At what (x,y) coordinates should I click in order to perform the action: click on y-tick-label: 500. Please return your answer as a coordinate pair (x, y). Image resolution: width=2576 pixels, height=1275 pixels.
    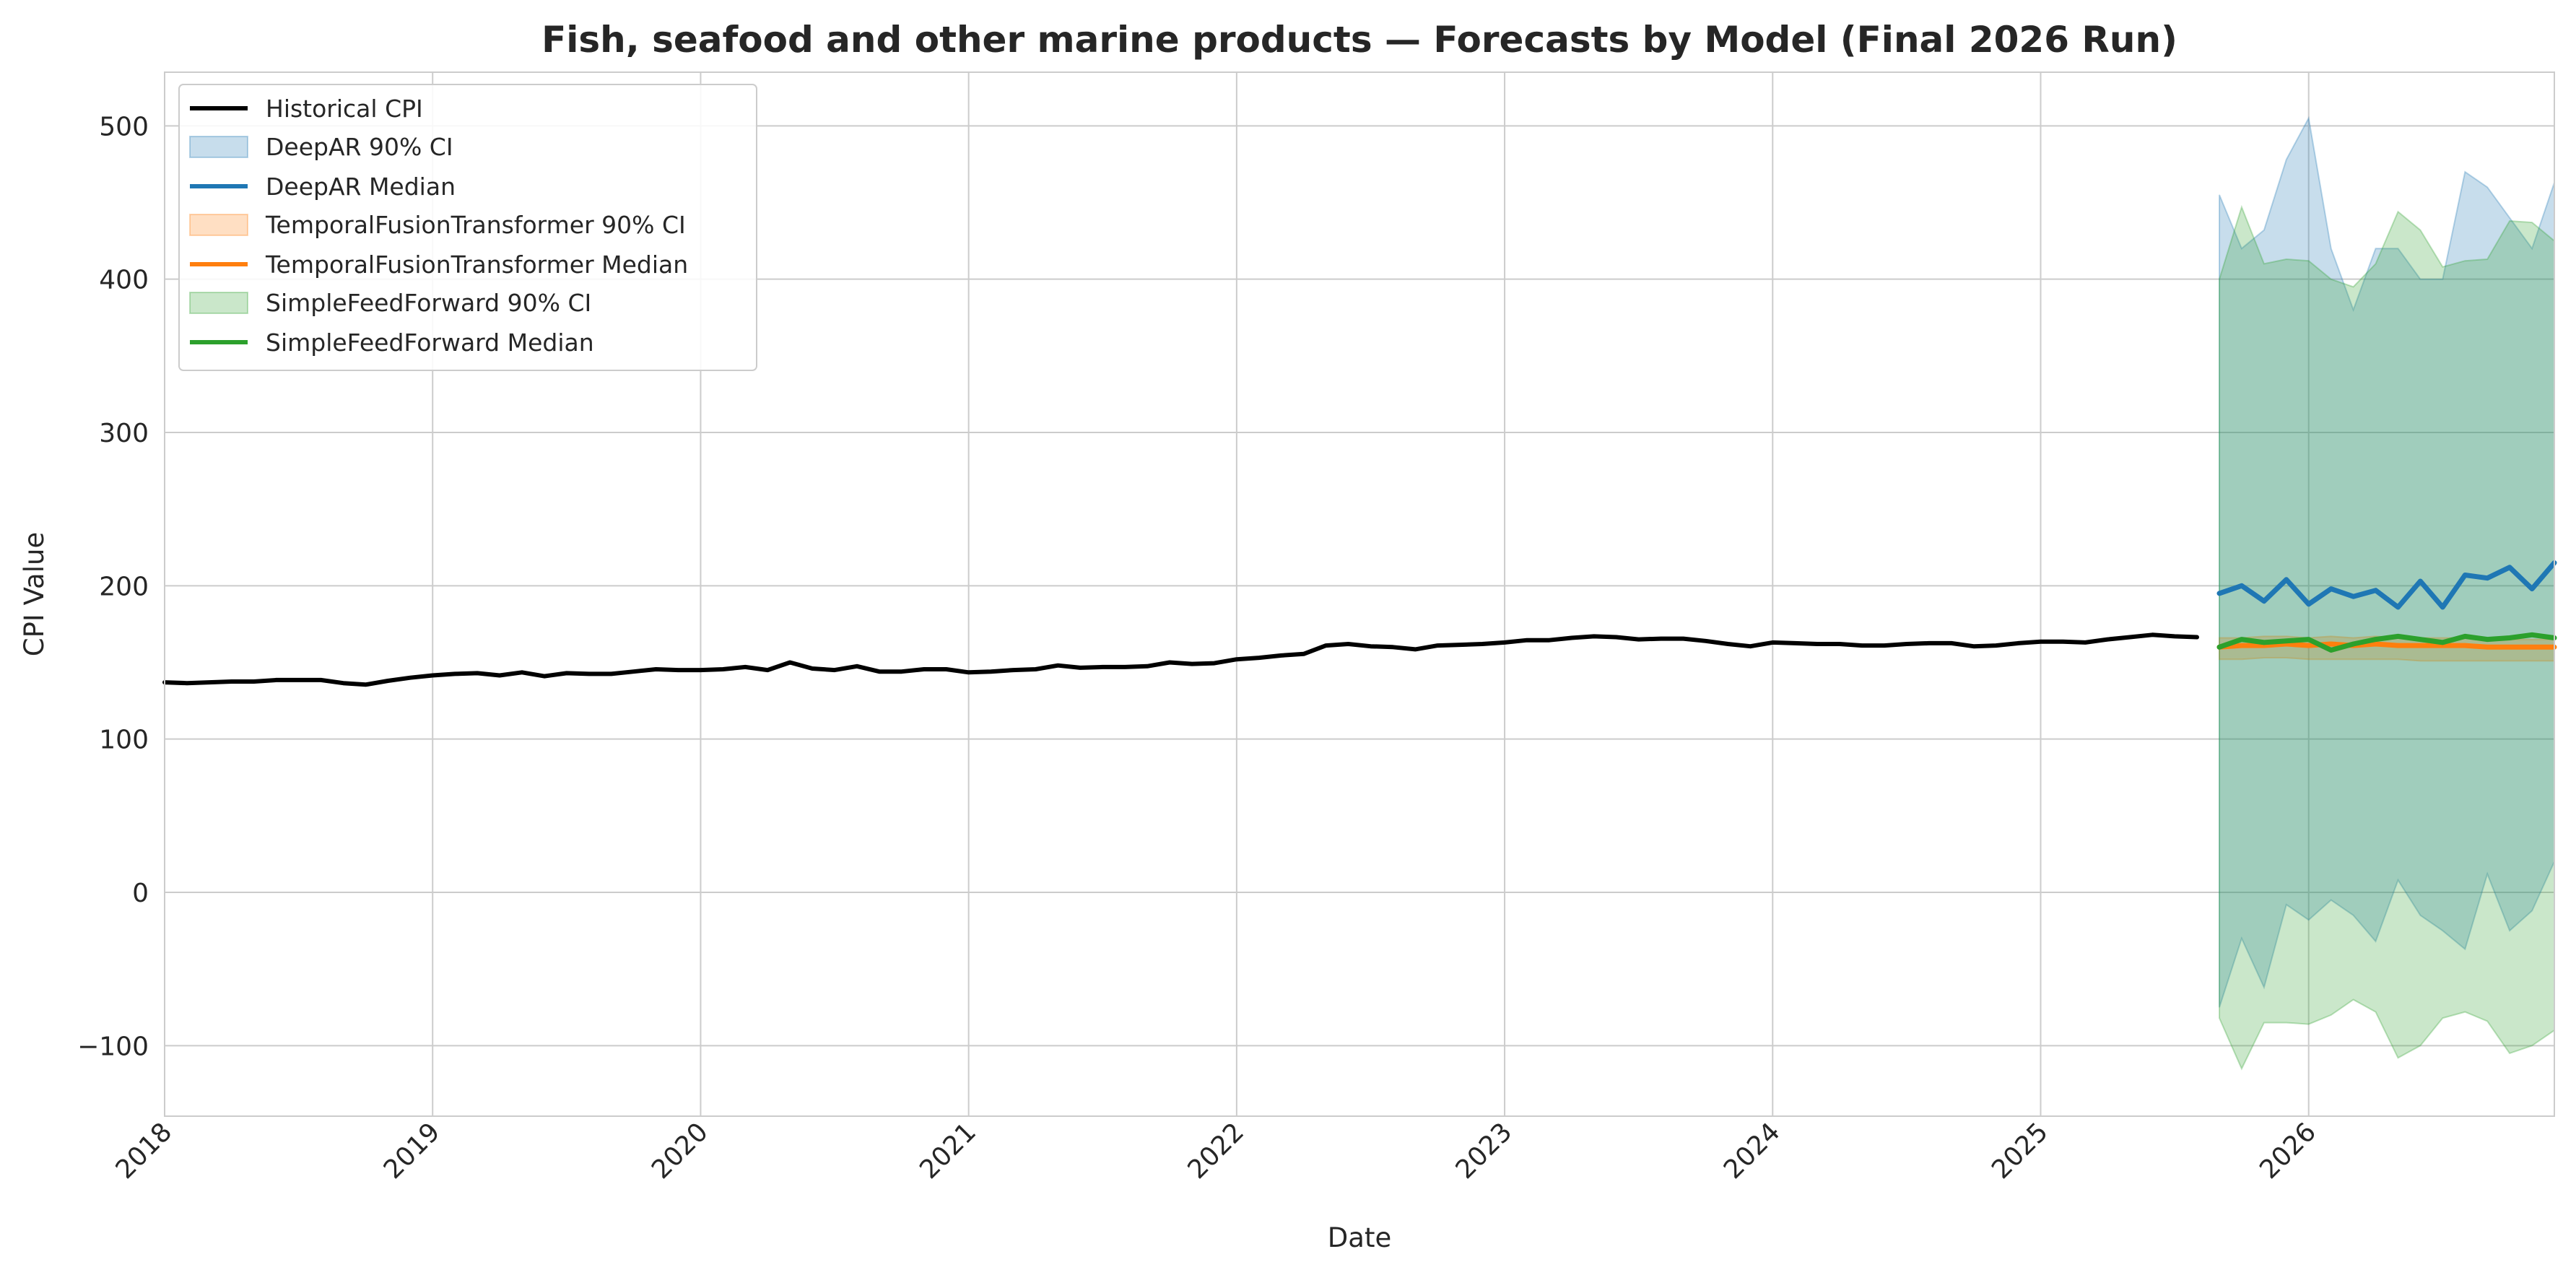
    Looking at the image, I should click on (124, 127).